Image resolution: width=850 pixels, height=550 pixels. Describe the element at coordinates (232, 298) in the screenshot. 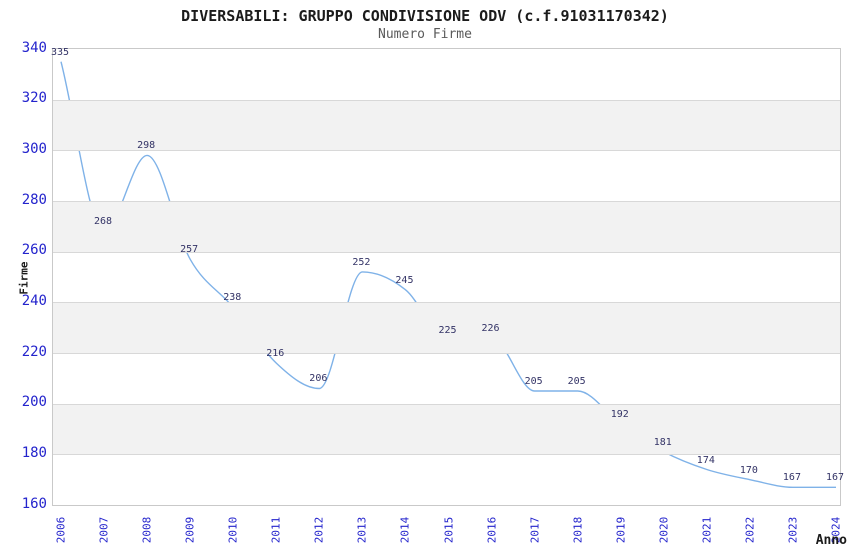

I see `data-point-label: 238` at that location.